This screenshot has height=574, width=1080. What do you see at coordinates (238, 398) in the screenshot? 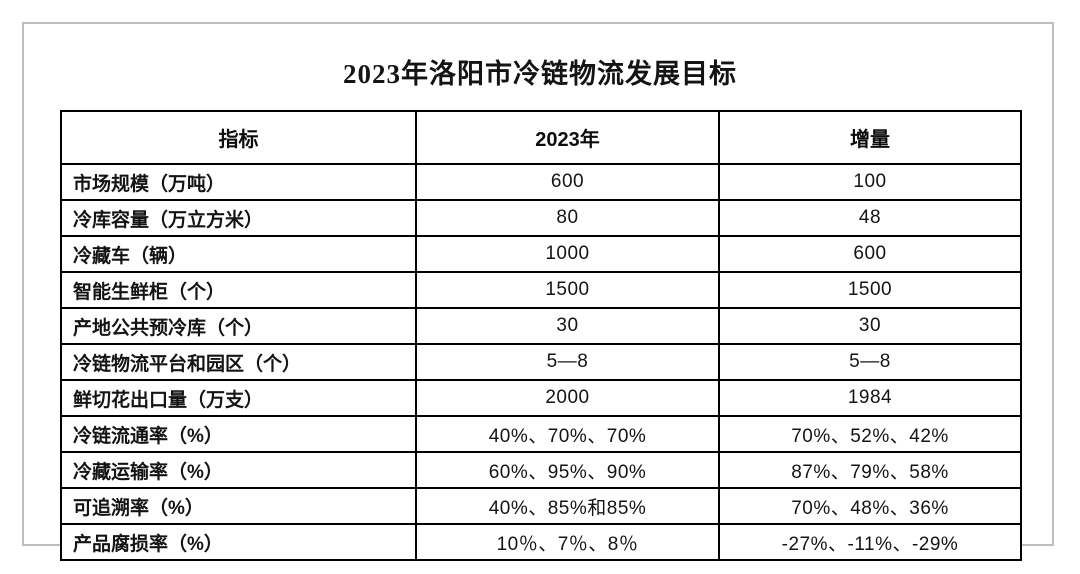
I see `indicator-cell: 鲜切花出口量（万支）` at bounding box center [238, 398].